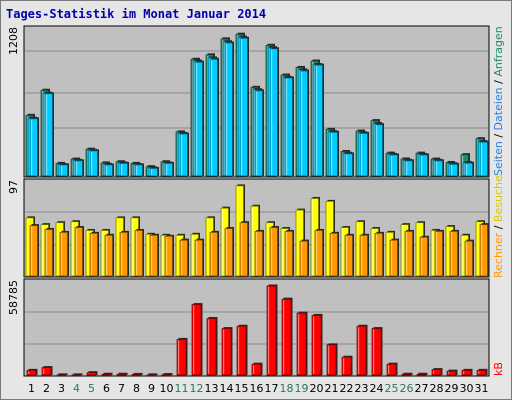  Describe the element at coordinates (61, 388) in the screenshot. I see `x-tick-label-day-3: 3` at that location.